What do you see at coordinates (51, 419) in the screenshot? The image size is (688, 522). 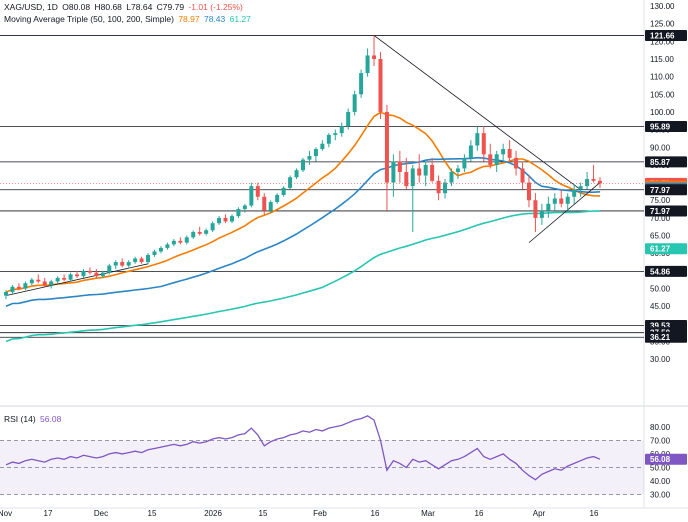 I see `rsi-header-value: 56.08` at bounding box center [51, 419].